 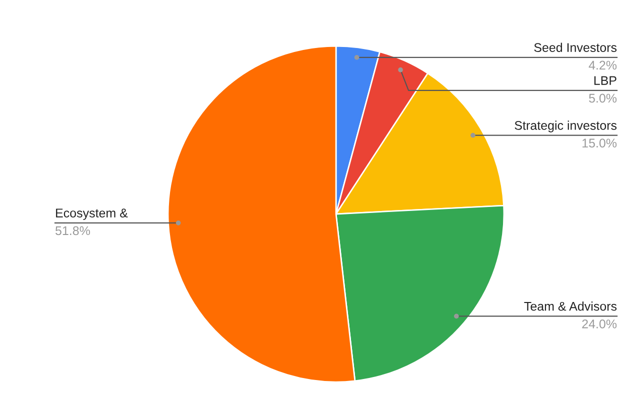 I want to click on slice-label: Ecosystem &, so click(x=92, y=214).